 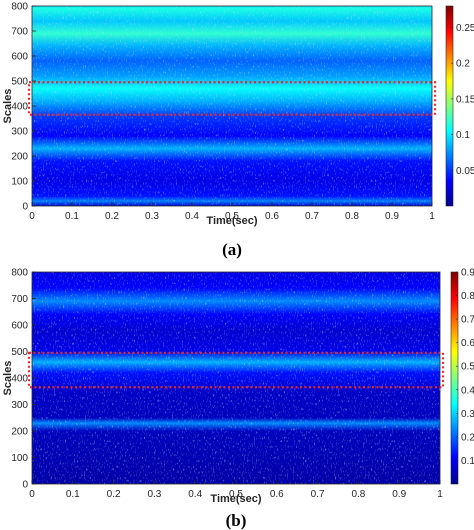 What do you see at coordinates (465, 171) in the screenshot?
I see `colorbar-tick-label: 0.05` at bounding box center [465, 171].